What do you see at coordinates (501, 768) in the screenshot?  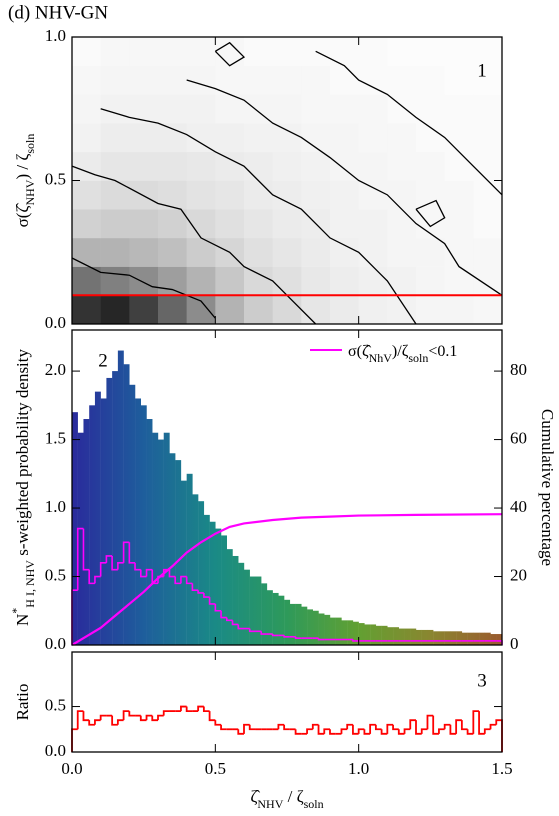 I see `x-tick-label: 1.5` at bounding box center [501, 768].